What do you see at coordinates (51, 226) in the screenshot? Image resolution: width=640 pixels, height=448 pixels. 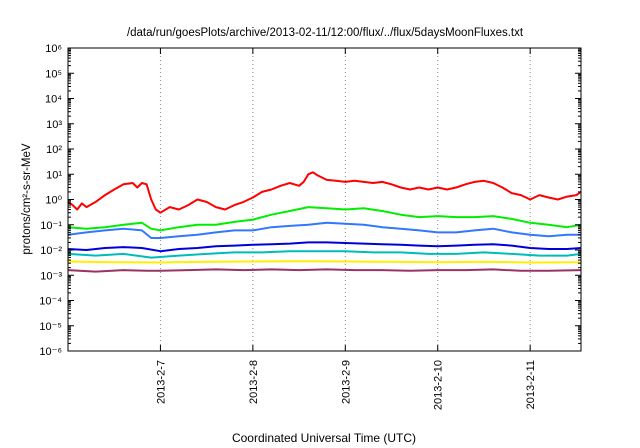 I see `y-tick-label: 10⁻¹` at bounding box center [51, 226].